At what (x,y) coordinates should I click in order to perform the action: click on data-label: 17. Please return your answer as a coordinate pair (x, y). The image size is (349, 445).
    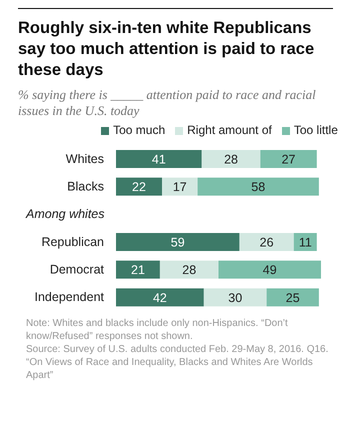
    Looking at the image, I should click on (179, 187).